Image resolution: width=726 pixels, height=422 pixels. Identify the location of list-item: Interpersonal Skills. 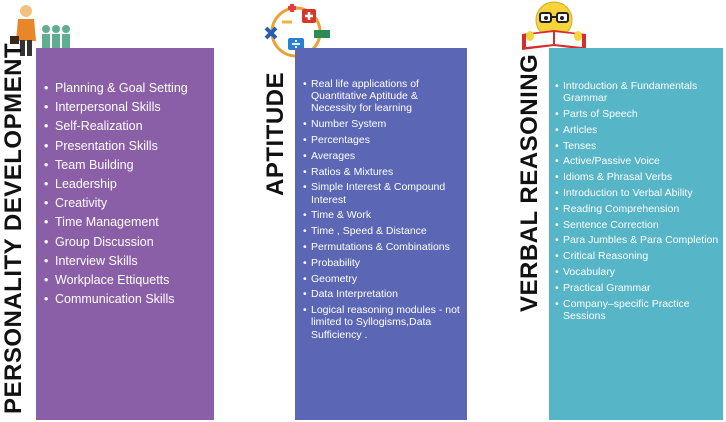
(129, 107).